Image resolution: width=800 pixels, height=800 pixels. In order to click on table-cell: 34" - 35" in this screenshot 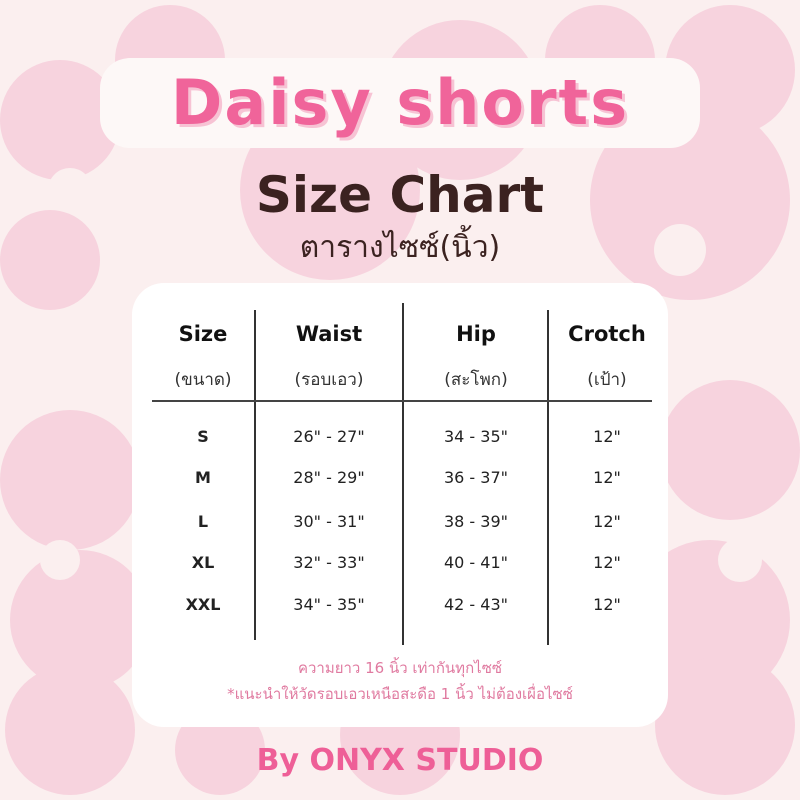, I will do `click(329, 604)`.